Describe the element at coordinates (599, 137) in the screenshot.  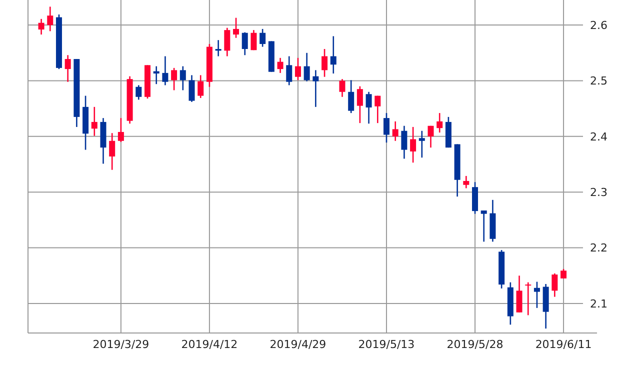
I see `y-tick-label: 2.4` at that location.